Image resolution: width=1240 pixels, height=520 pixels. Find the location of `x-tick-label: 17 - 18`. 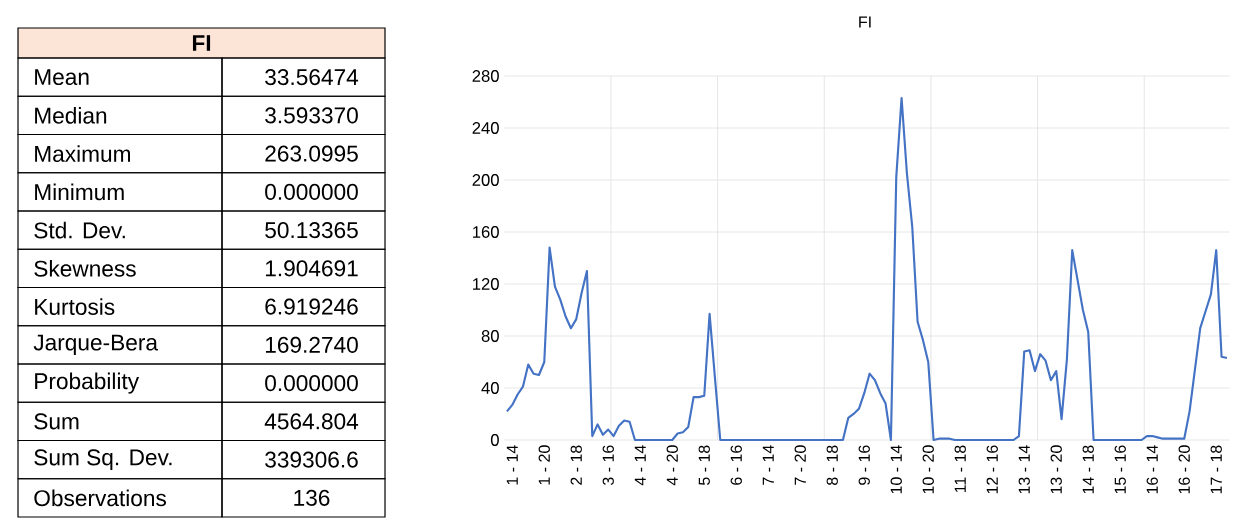

x-tick-label: 17 - 18 is located at coordinates (1216, 469).